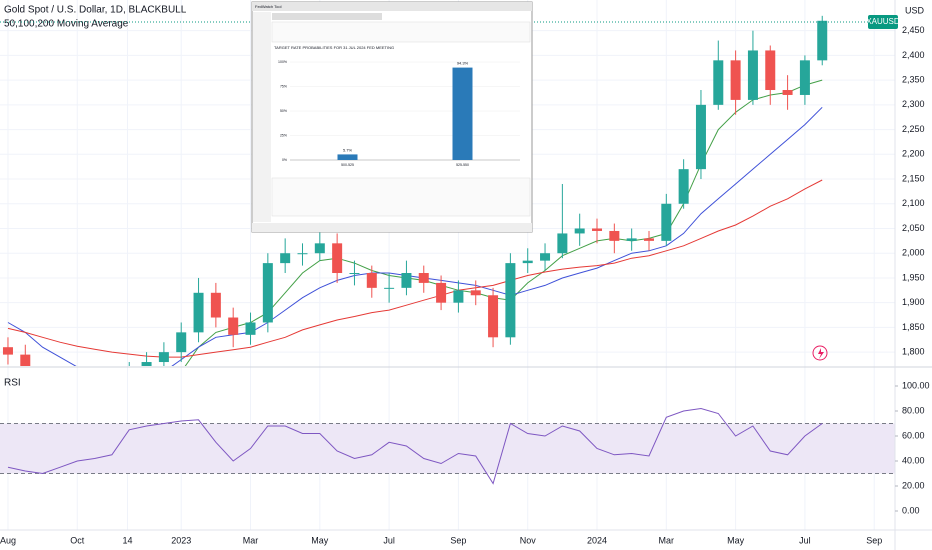 The image size is (932, 550). What do you see at coordinates (528, 540) in the screenshot?
I see `x-tick-label: Nov` at bounding box center [528, 540].